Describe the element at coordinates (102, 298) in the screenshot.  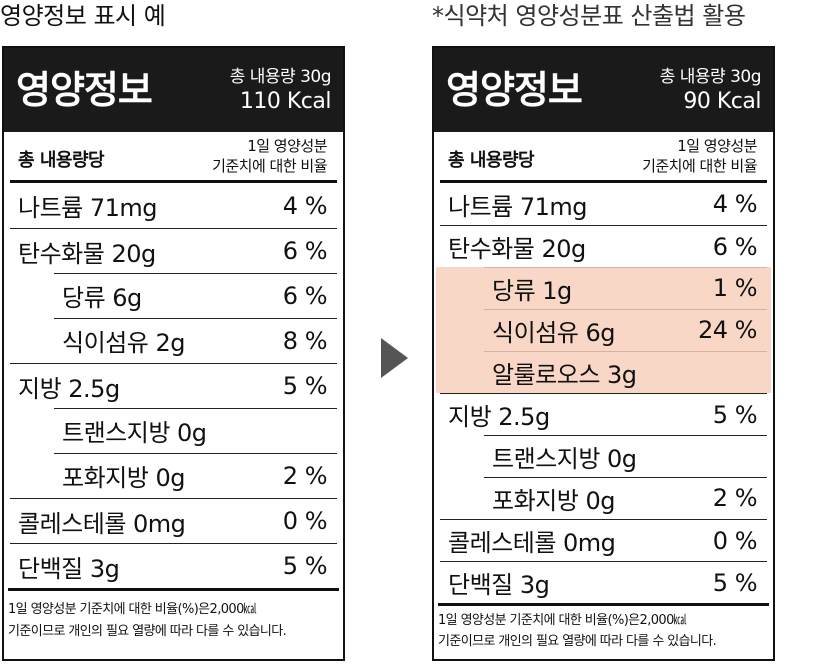
I see `nutrient-name: 당류 6g` at that location.